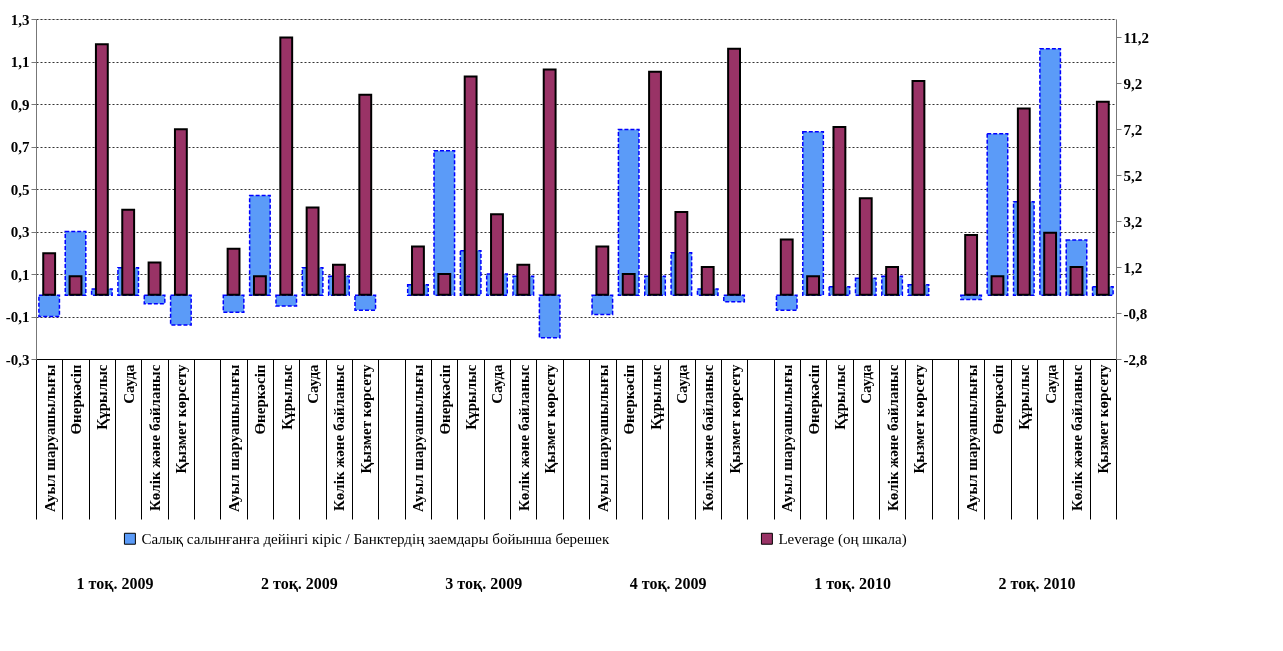 This screenshot has width=1283, height=651. Describe the element at coordinates (20, 104) in the screenshot. I see `y-tick-label: 0,9` at that location.